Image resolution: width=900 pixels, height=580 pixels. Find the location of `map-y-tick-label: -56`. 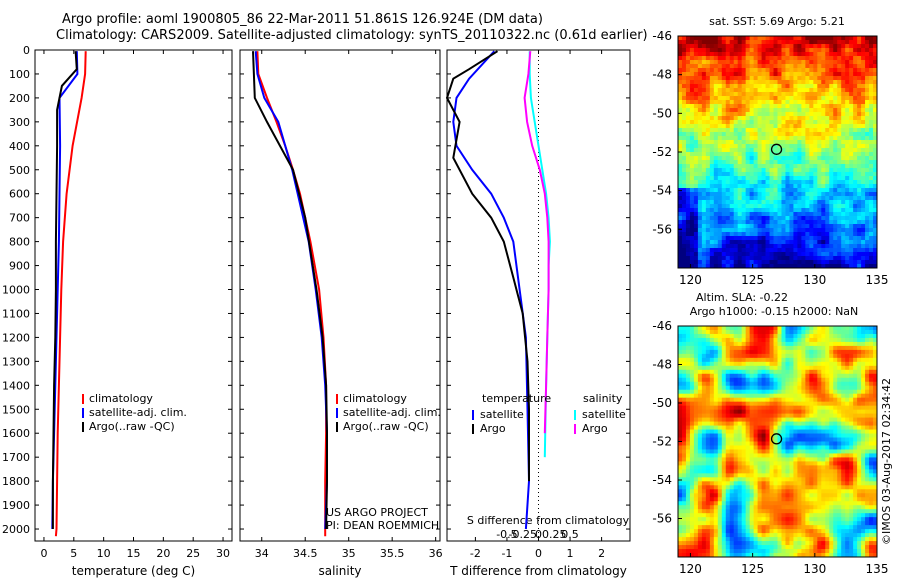

map-y-tick-label: -56 is located at coordinates (662, 229).